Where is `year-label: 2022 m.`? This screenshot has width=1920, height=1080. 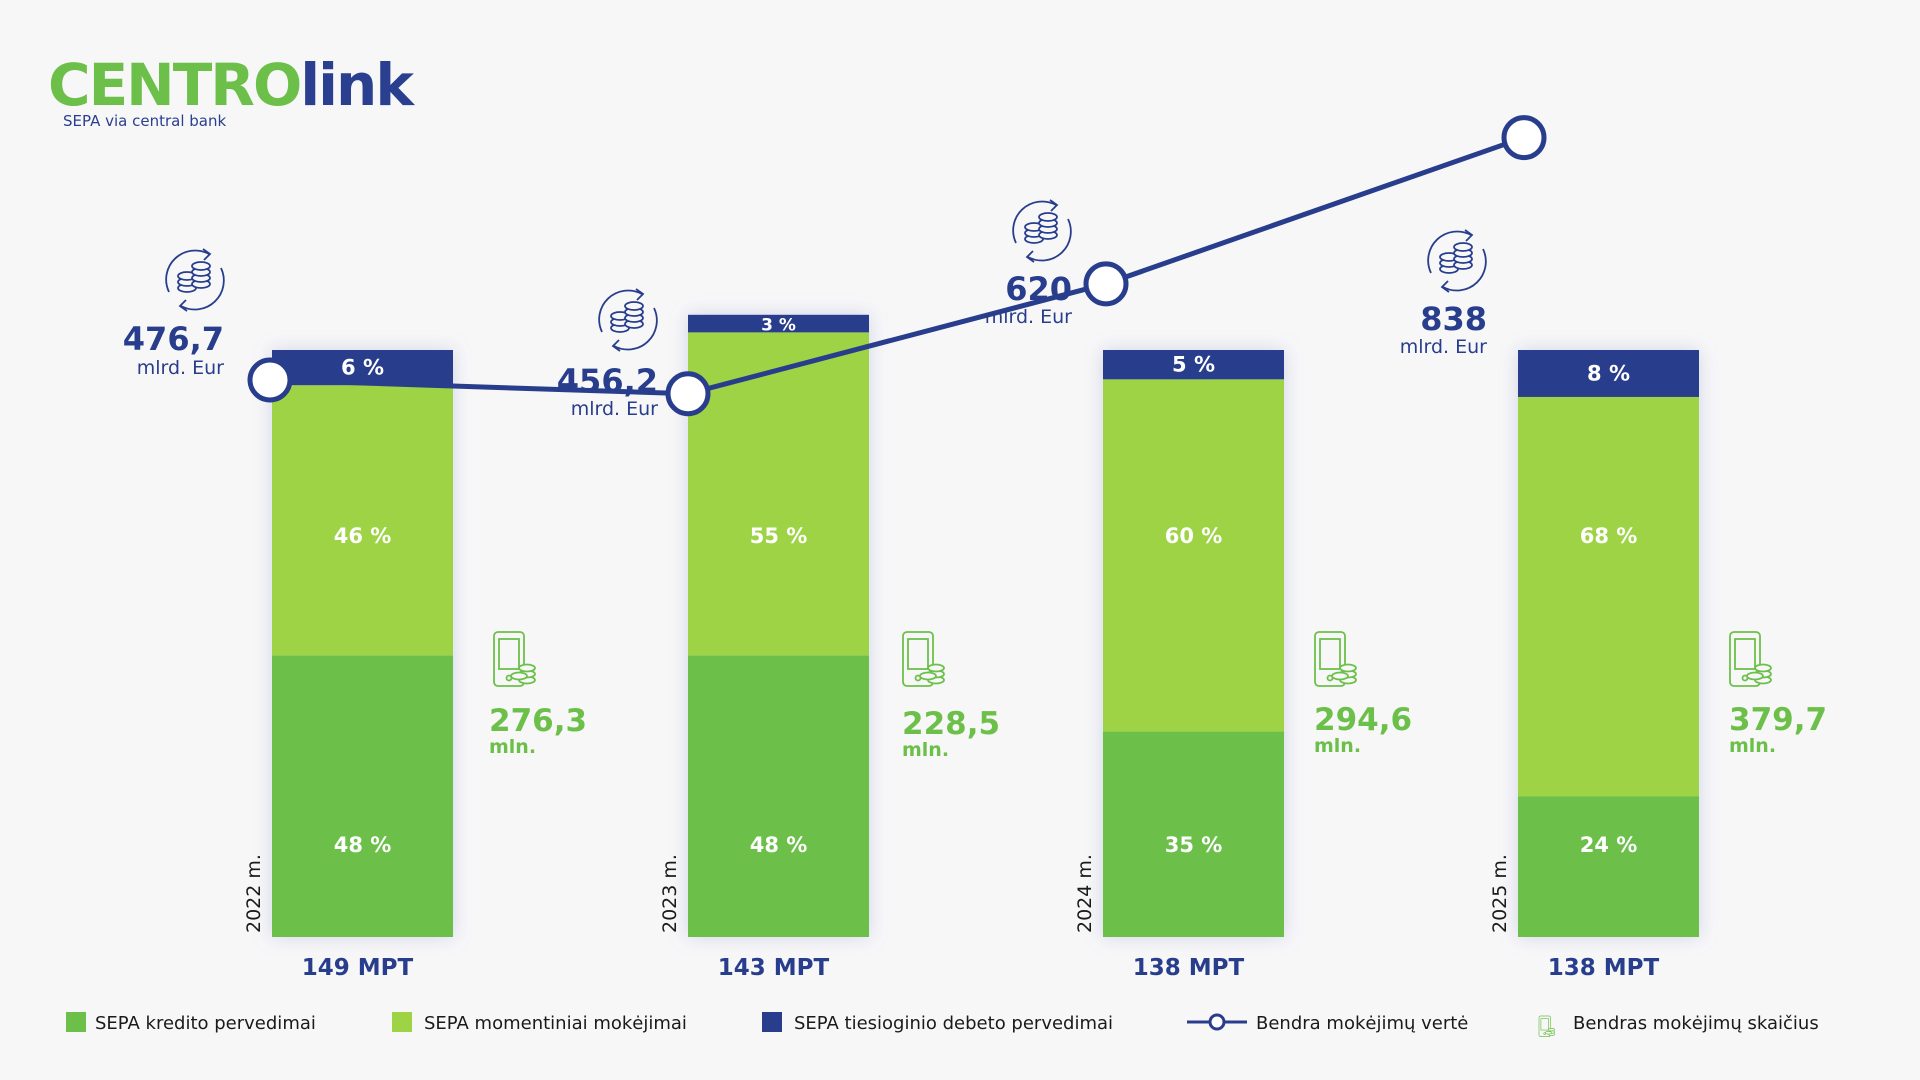 year-label: 2022 m. is located at coordinates (254, 893).